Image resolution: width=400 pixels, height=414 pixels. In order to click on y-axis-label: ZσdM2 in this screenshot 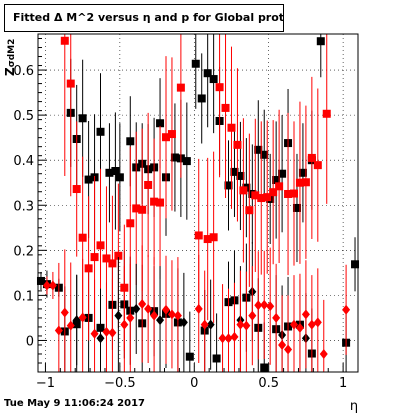, I will do `click(10, 57)`.